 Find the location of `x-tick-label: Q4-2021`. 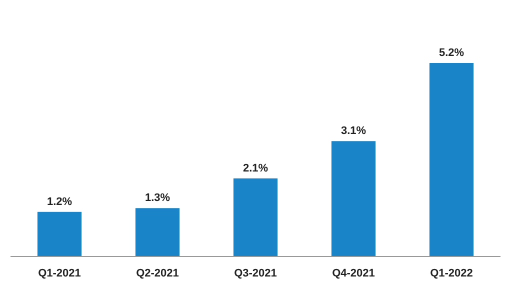

x-tick-label: Q4-2021 is located at coordinates (353, 274).